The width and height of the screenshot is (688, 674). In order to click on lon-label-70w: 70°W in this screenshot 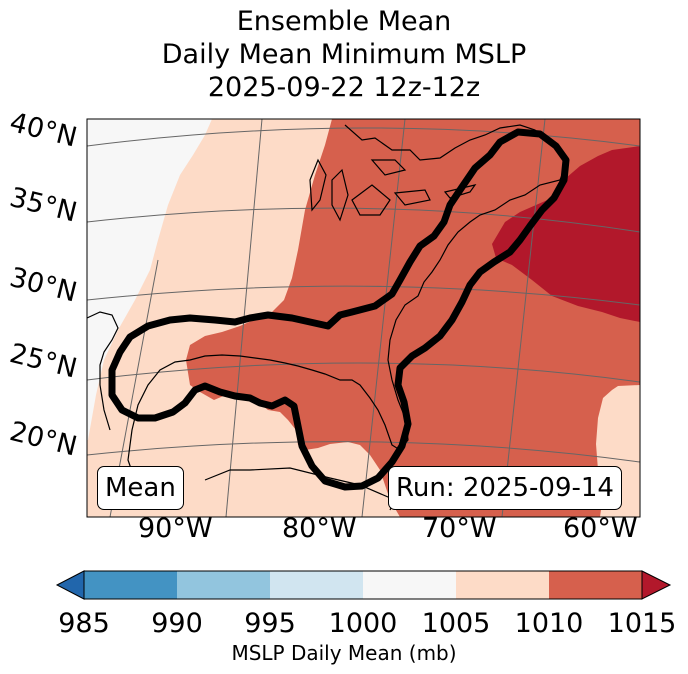, I will do `click(459, 528)`.